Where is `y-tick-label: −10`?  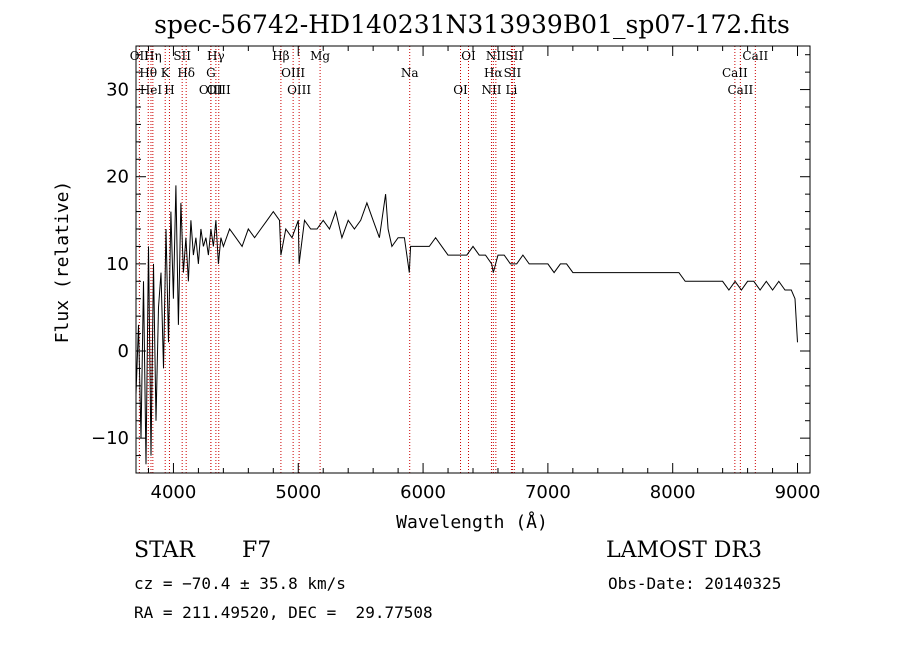 y-tick-label: −10 is located at coordinates (110, 438).